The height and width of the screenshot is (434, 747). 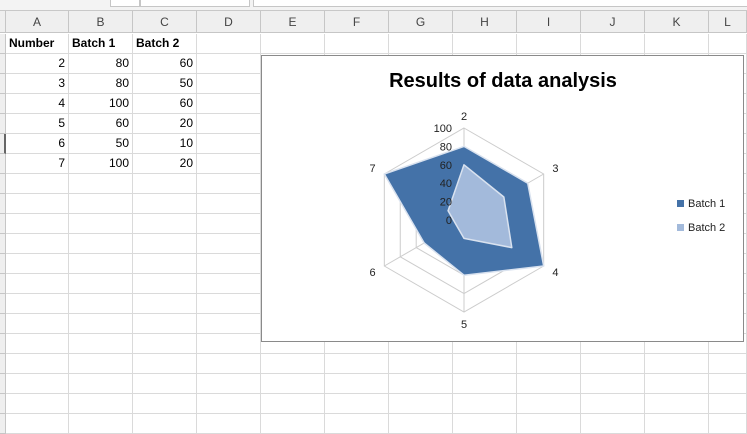 What do you see at coordinates (37, 164) in the screenshot?
I see `data-cell: 7` at bounding box center [37, 164].